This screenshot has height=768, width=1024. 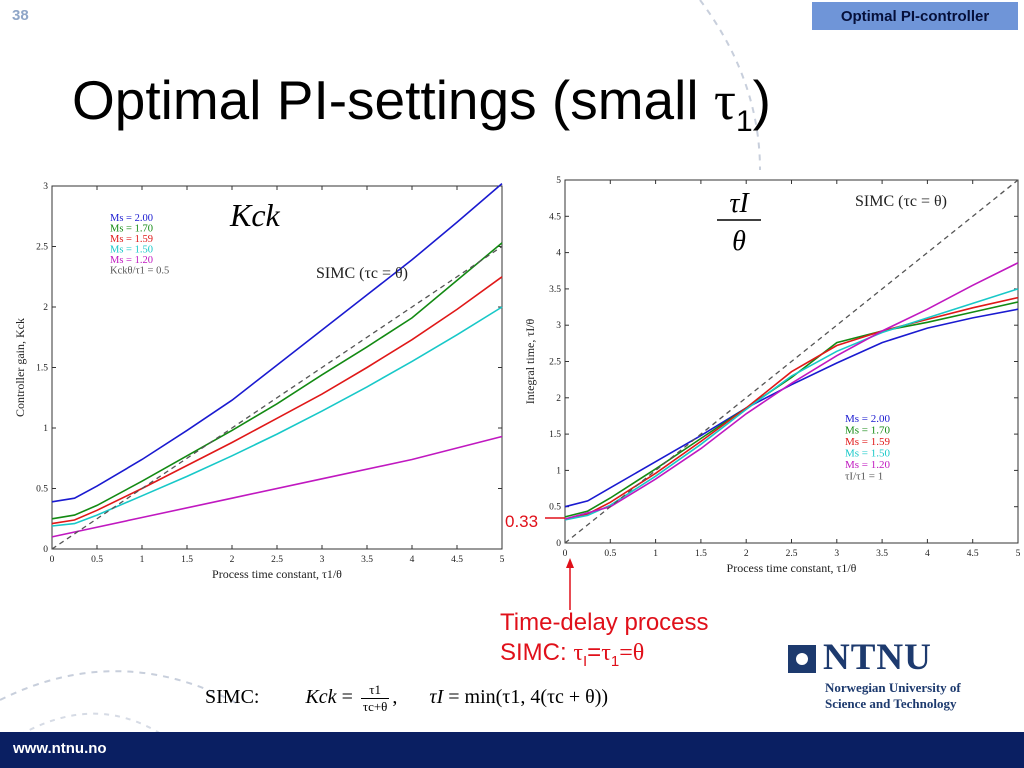 What do you see at coordinates (436, 697) in the screenshot?
I see `formula-taui: τI` at bounding box center [436, 697].